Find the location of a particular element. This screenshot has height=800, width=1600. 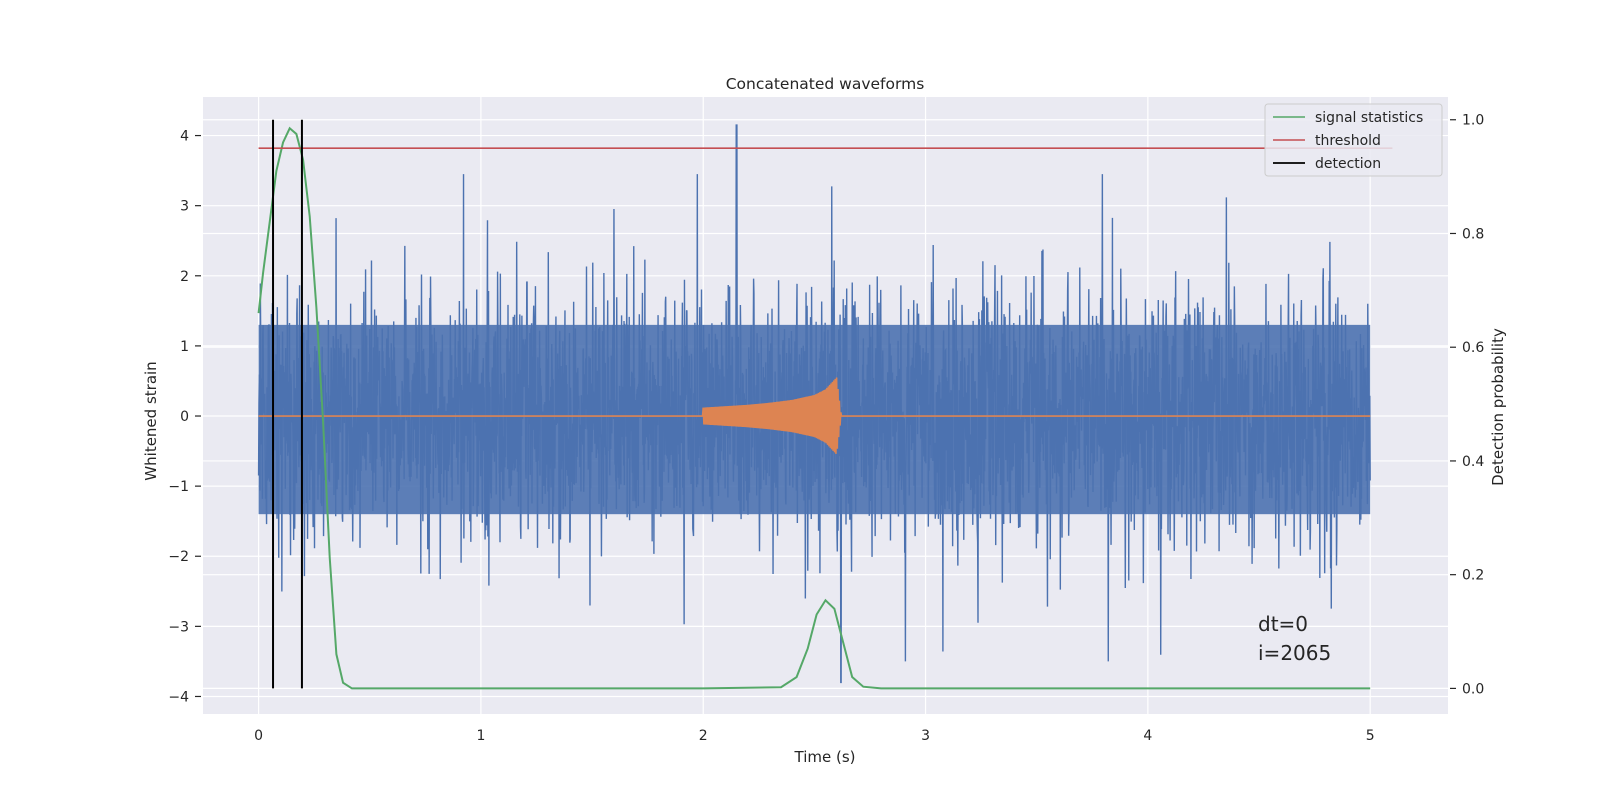

y-left-tick-label-3: −1 is located at coordinates (178, 487).